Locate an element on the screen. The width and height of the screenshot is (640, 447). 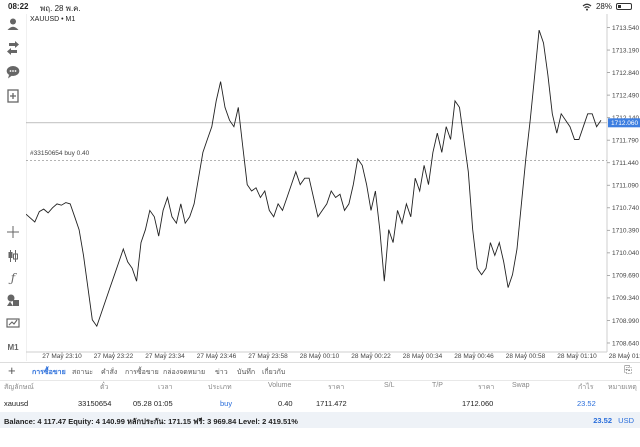
tab-news: ข่าว is located at coordinates (221, 372).